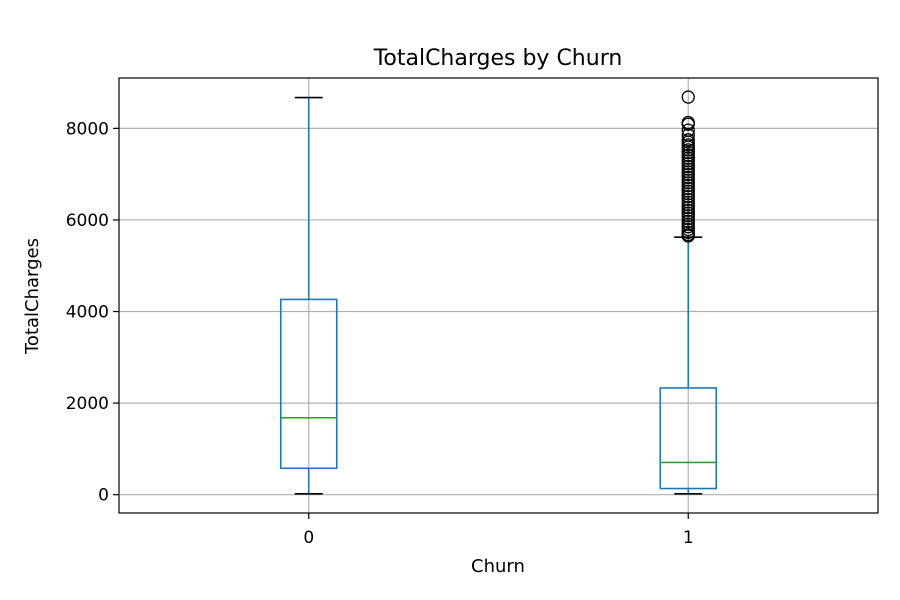 The height and width of the screenshot is (600, 900). Describe the element at coordinates (32, 296) in the screenshot. I see `y-axis-label: TotalCharges` at that location.